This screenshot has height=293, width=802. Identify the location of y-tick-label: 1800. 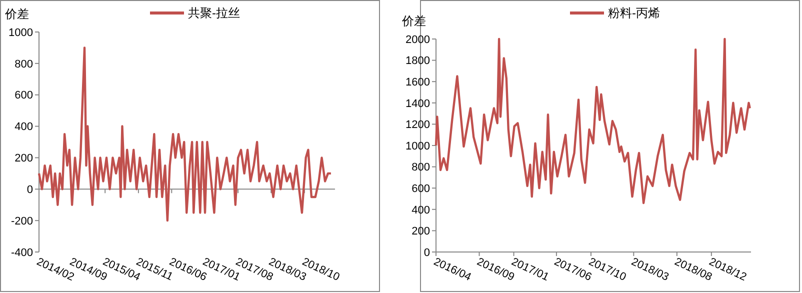
(418, 61).